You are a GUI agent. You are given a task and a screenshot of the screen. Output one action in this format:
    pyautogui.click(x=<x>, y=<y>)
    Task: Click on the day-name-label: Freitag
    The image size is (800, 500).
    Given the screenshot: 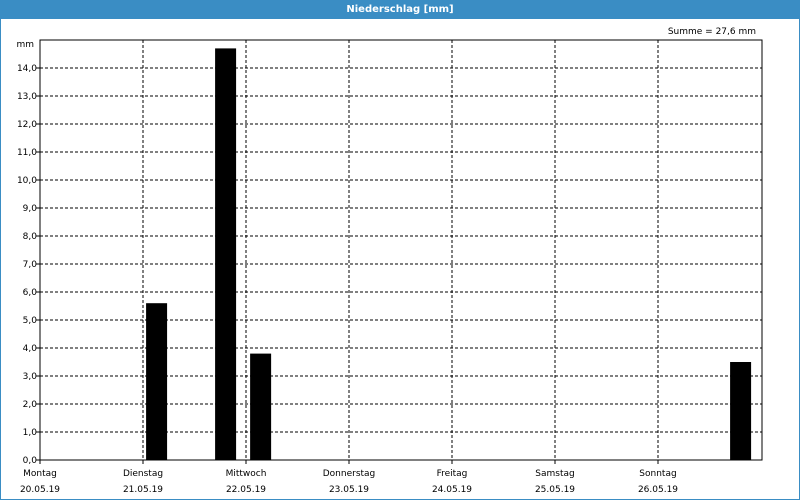 What is the action you would take?
    pyautogui.click(x=452, y=474)
    